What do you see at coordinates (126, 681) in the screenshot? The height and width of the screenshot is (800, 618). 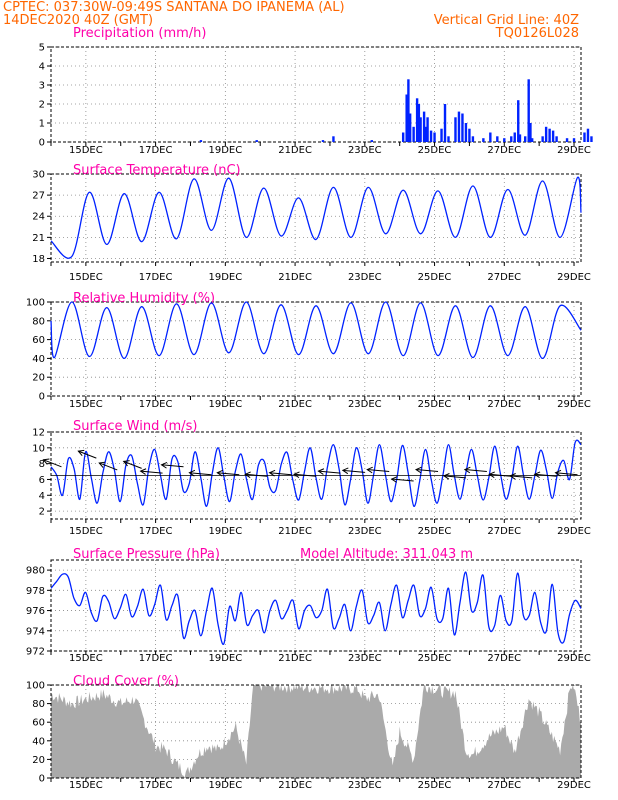 I see `panel-title: Cloud Cover (%)` at bounding box center [126, 681].